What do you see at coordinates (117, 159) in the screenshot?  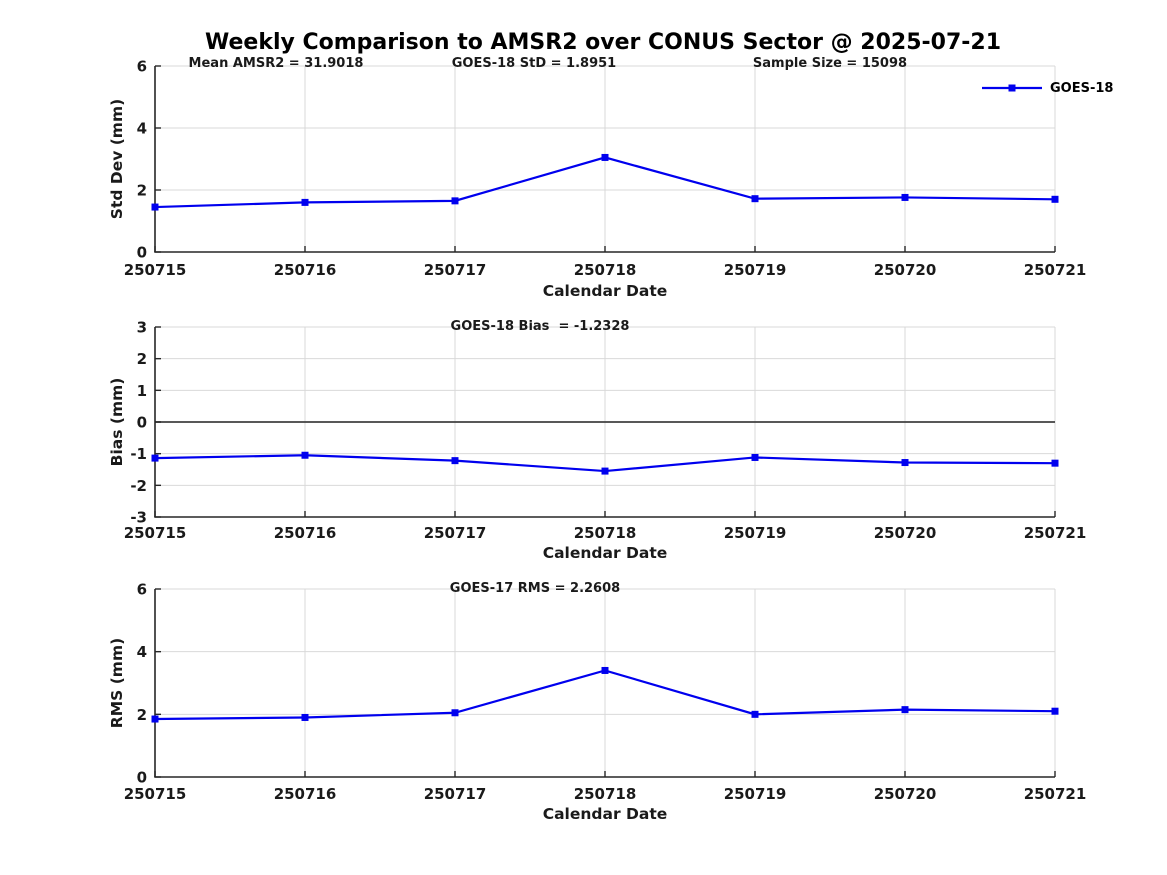 I see `y-axis-label: Std Dev (mm)` at bounding box center [117, 159].